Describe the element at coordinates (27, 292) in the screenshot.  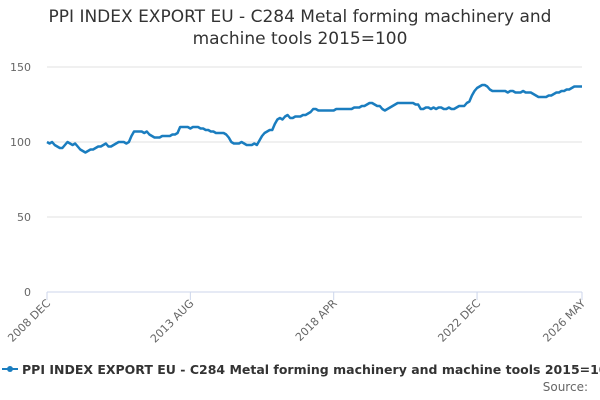
I see `y-tick-label: 0` at that location.